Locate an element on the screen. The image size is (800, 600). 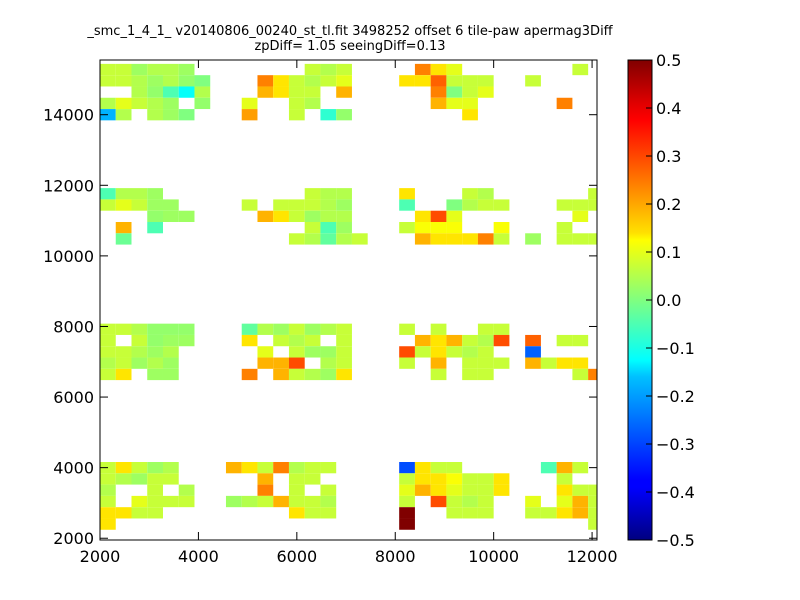
x-tick-label: 2000 is located at coordinates (100, 556).